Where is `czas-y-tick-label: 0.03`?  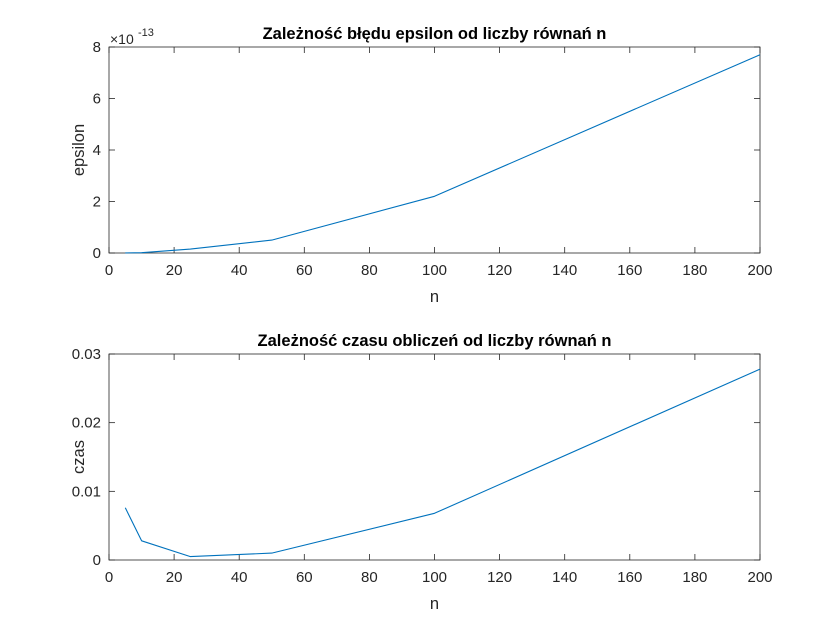 czas-y-tick-label: 0.03 is located at coordinates (86, 354).